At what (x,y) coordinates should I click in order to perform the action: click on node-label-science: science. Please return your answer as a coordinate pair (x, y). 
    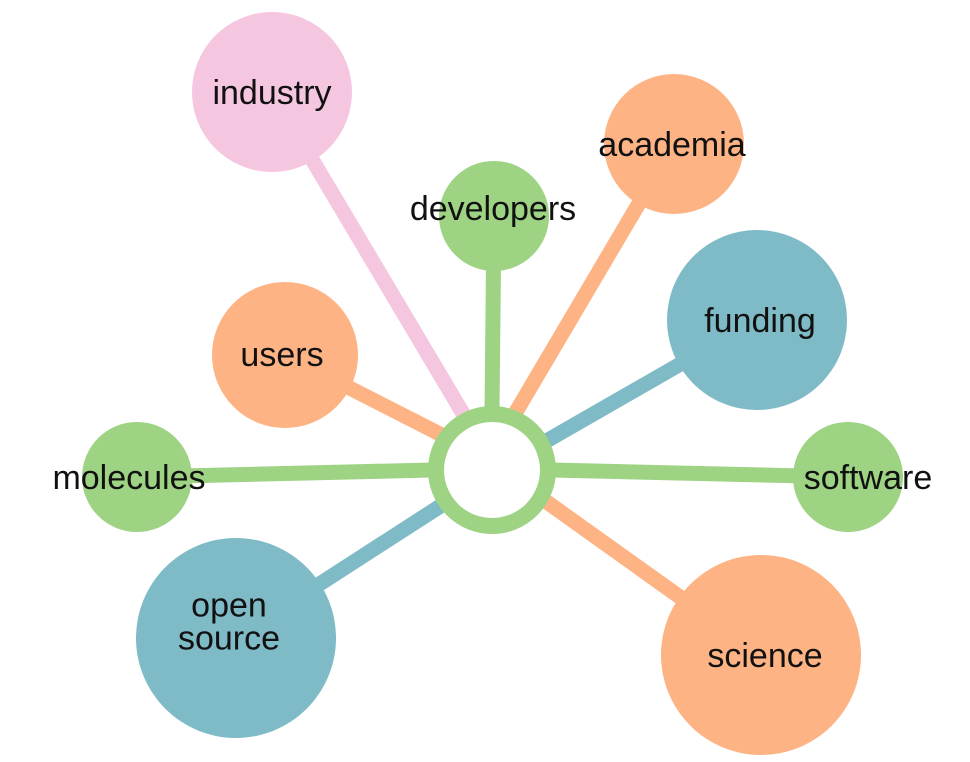
    Looking at the image, I should click on (764, 656).